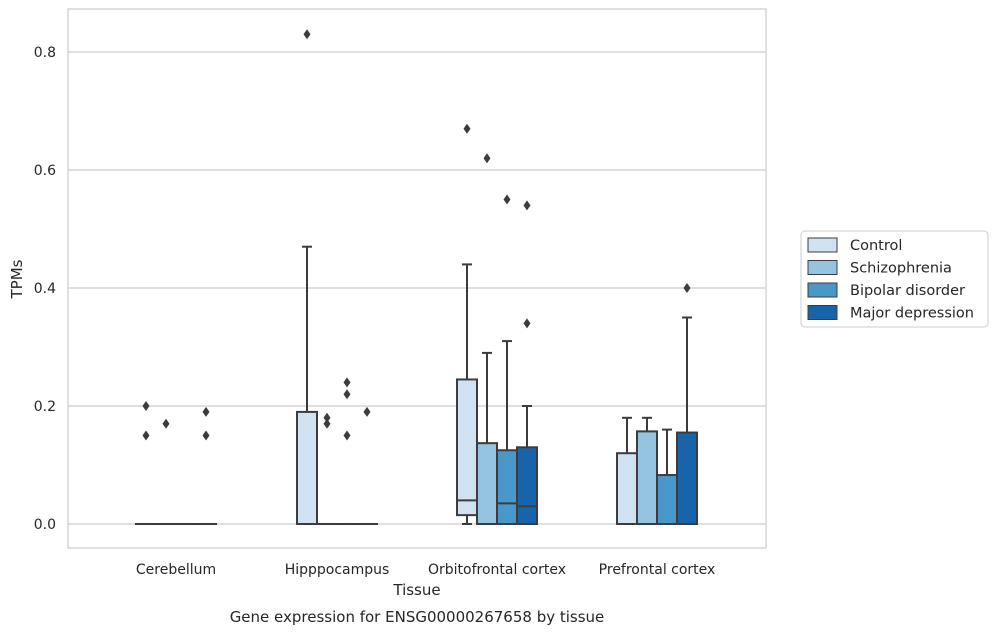  I want to click on legend-label: Major depression, so click(912, 314).